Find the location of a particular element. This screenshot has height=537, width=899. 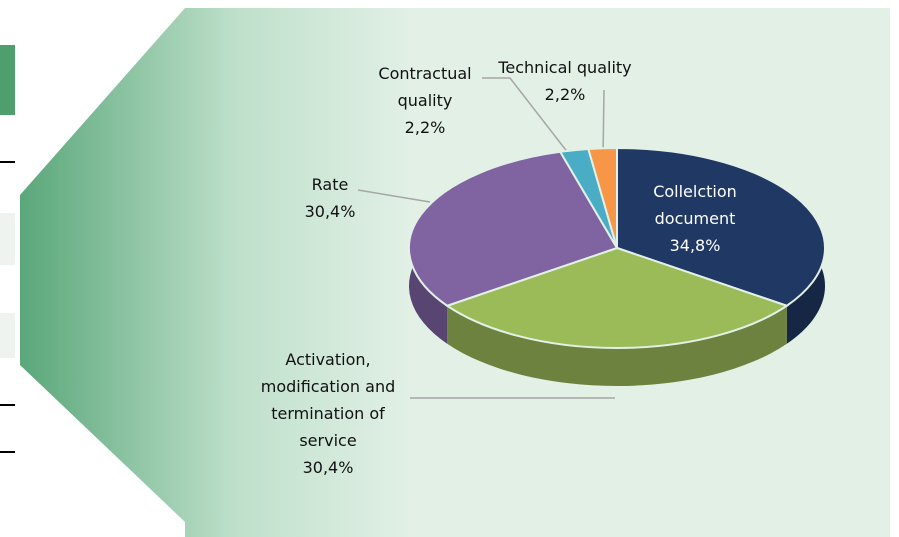

category-label: Technical quality is located at coordinates (565, 67).